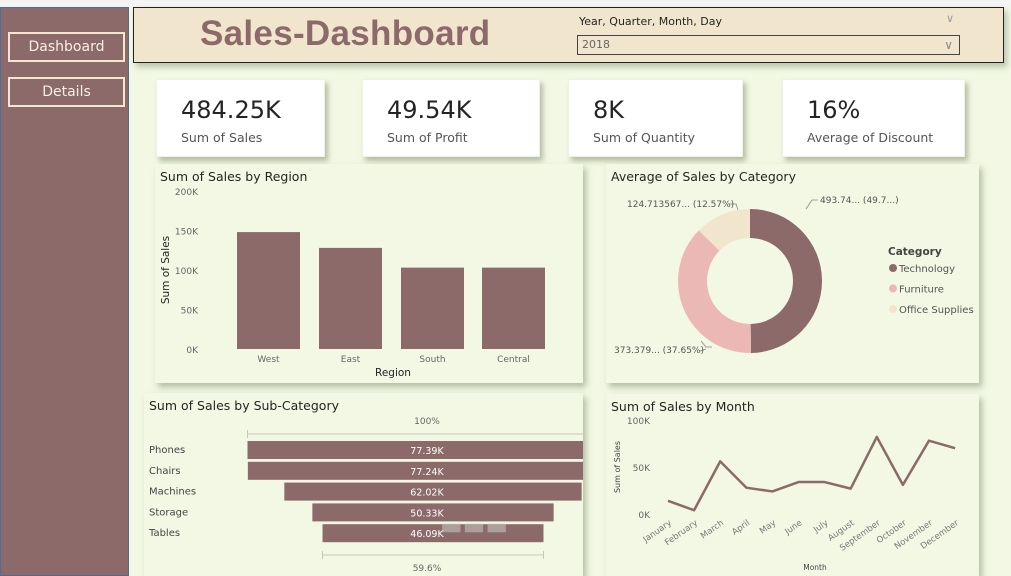 The width and height of the screenshot is (1011, 576). What do you see at coordinates (513, 308) in the screenshot?
I see `bar-central` at bounding box center [513, 308].